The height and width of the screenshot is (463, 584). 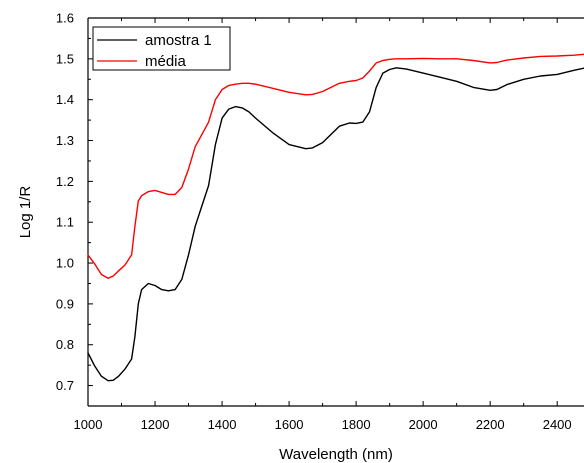 What do you see at coordinates (289, 424) in the screenshot?
I see `x-tick-label: 1600` at bounding box center [289, 424].